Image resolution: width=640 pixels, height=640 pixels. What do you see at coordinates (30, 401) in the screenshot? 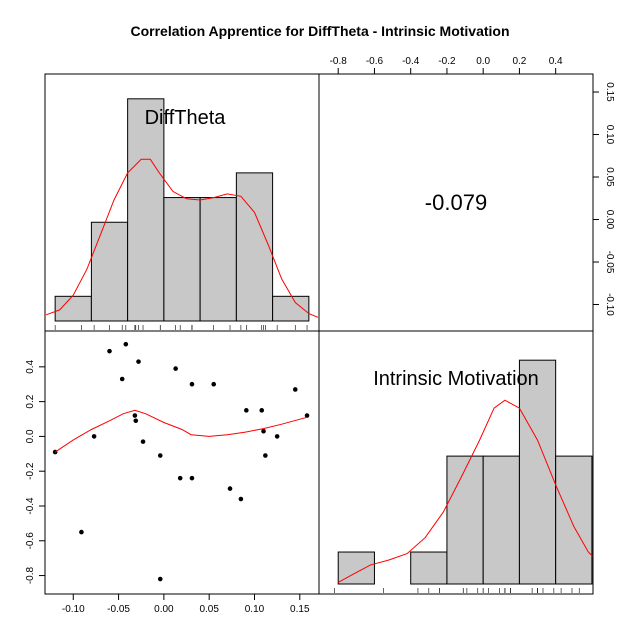
I see `y-axis-left-tick-label: 0.2` at bounding box center [30, 401].